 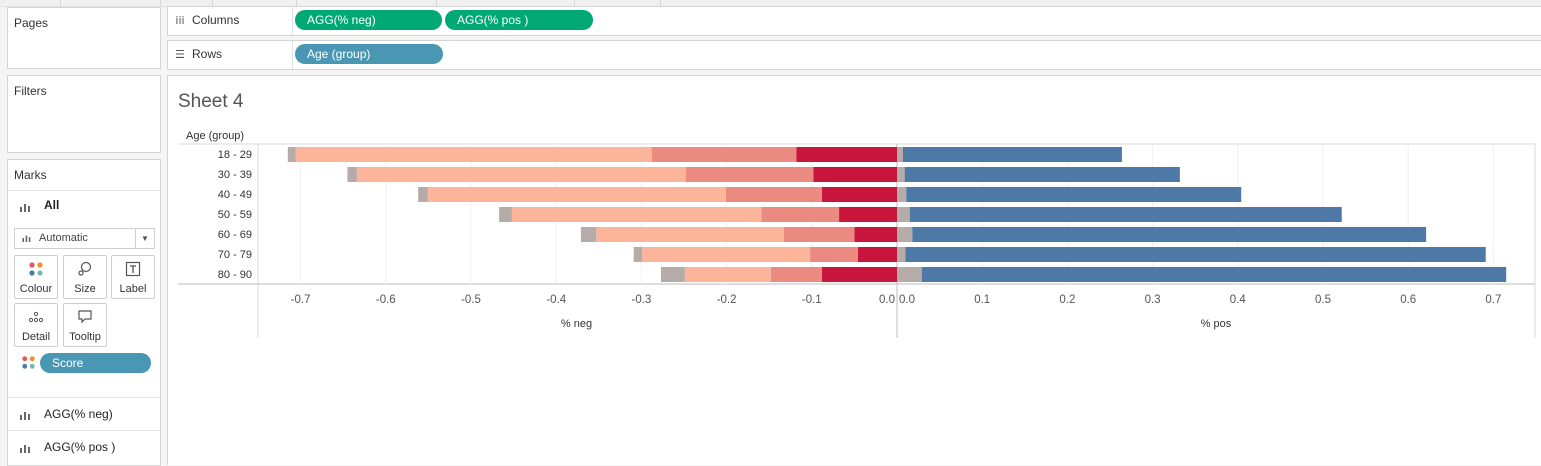 What do you see at coordinates (31, 23) in the screenshot?
I see `pages-title: Pages` at bounding box center [31, 23].